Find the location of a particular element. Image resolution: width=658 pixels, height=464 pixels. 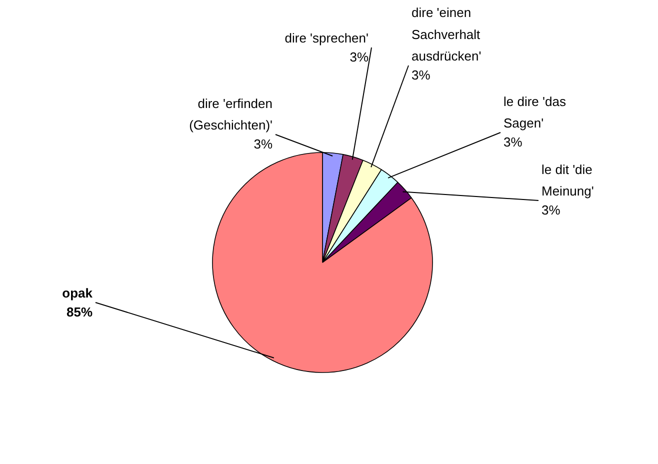

slice-label: dire 'einen Sachverhalt ausdrücken' is located at coordinates (447, 34).